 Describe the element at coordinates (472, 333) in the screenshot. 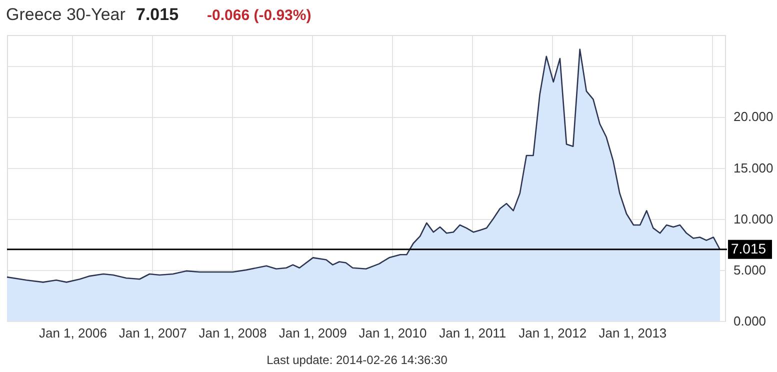

I see `x-tick-label: Jan 1, 2011` at that location.